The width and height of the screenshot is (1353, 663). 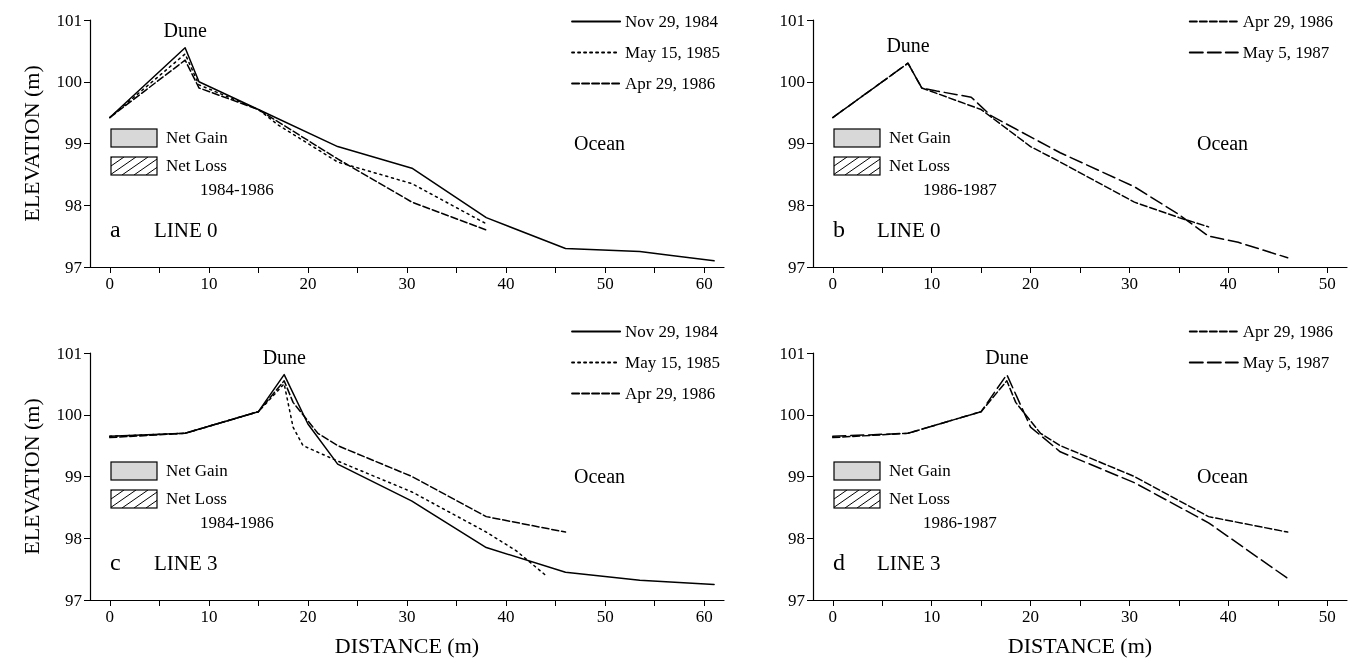 I want to click on annotation: c, so click(x=115, y=562).